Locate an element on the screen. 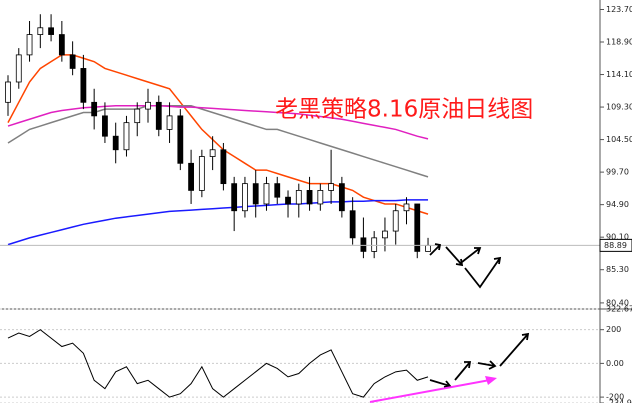 The height and width of the screenshot is (407, 632). last-price-label: 88.89 is located at coordinates (615, 245).